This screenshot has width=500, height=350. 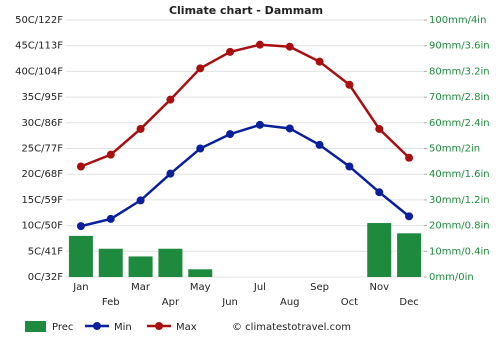 What do you see at coordinates (42, 97) in the screenshot?
I see `y-tick-label: 35C/95F` at bounding box center [42, 97].